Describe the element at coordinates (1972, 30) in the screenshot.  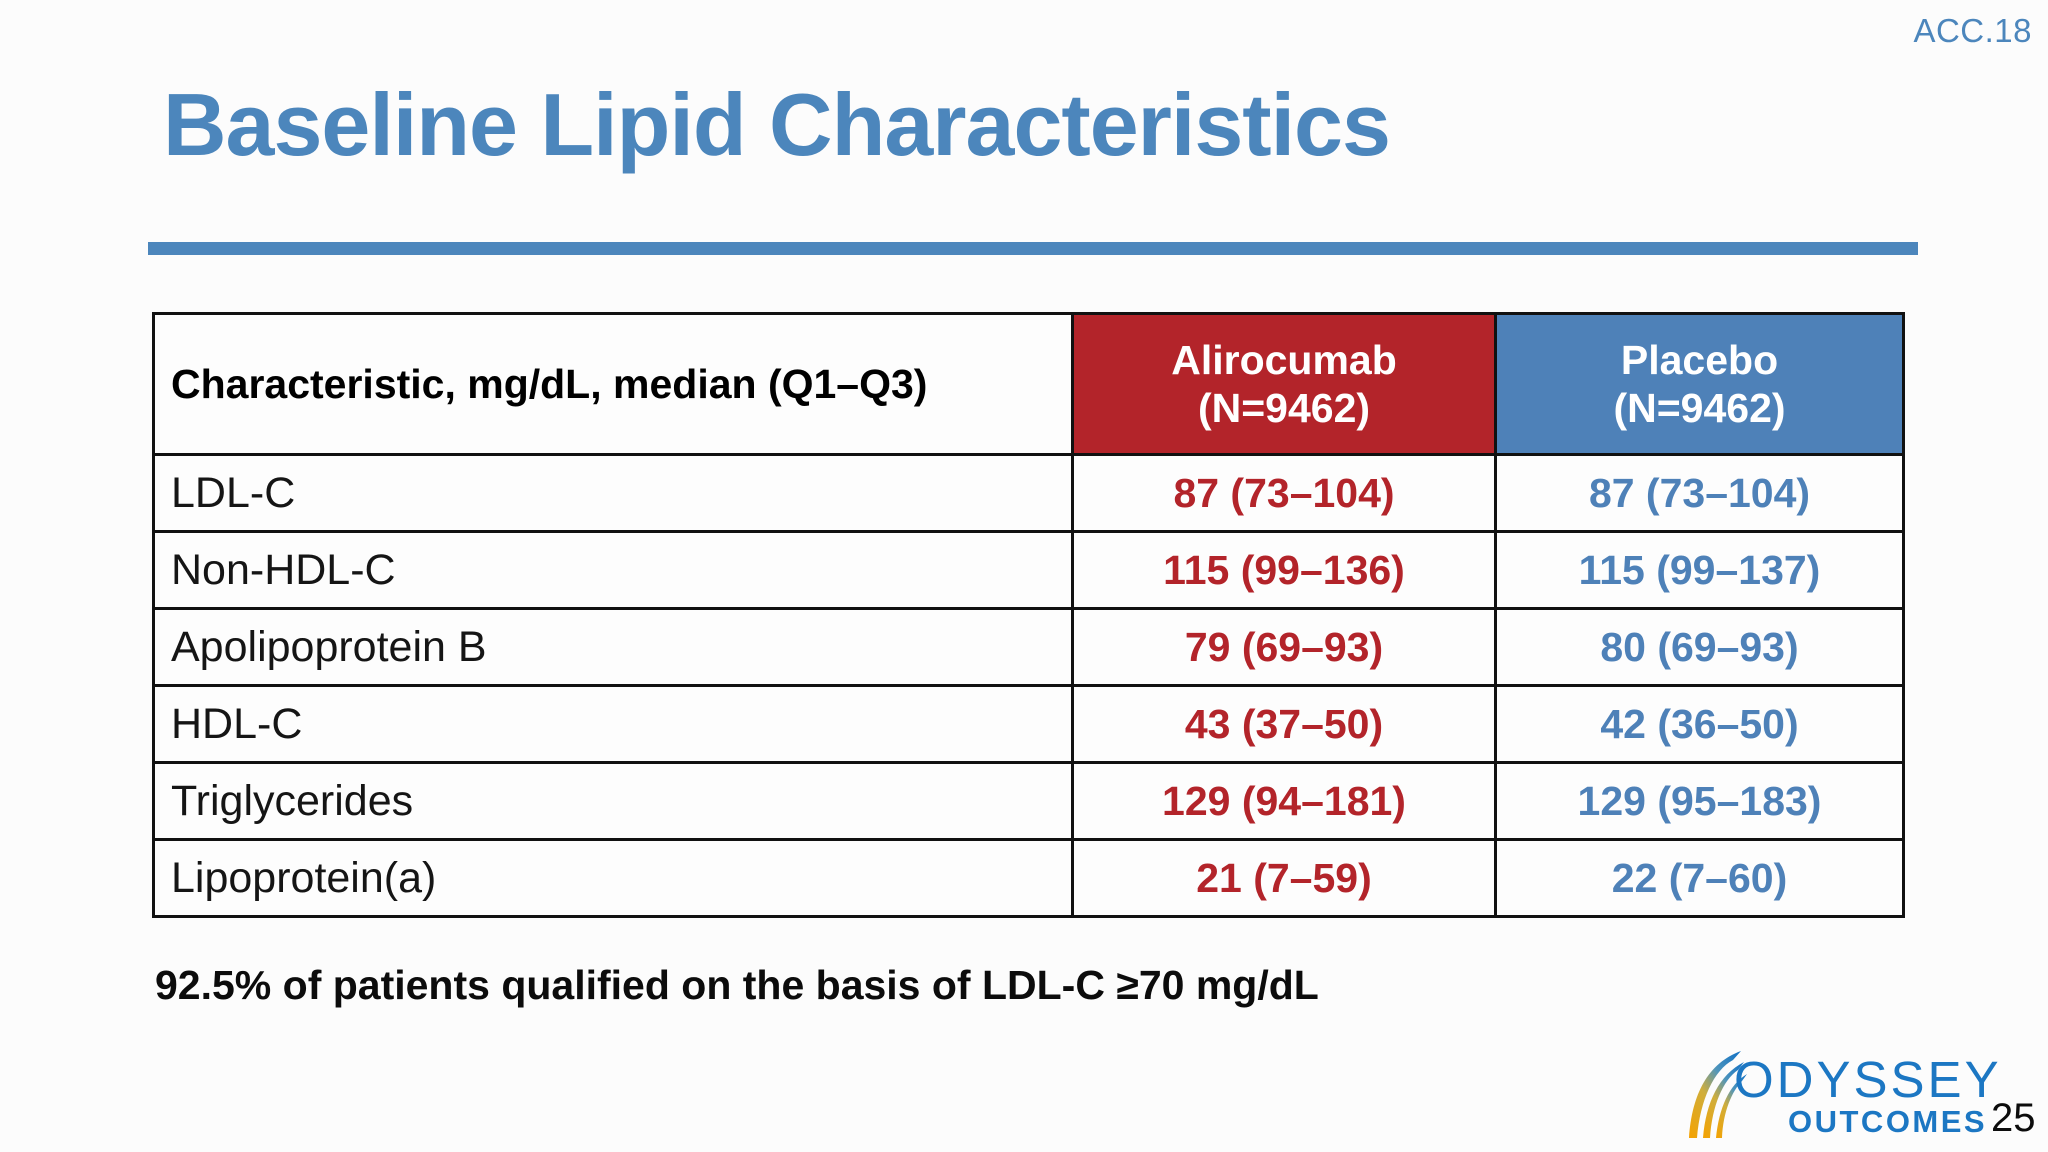
I see `conference-tag: ACC.18` at that location.